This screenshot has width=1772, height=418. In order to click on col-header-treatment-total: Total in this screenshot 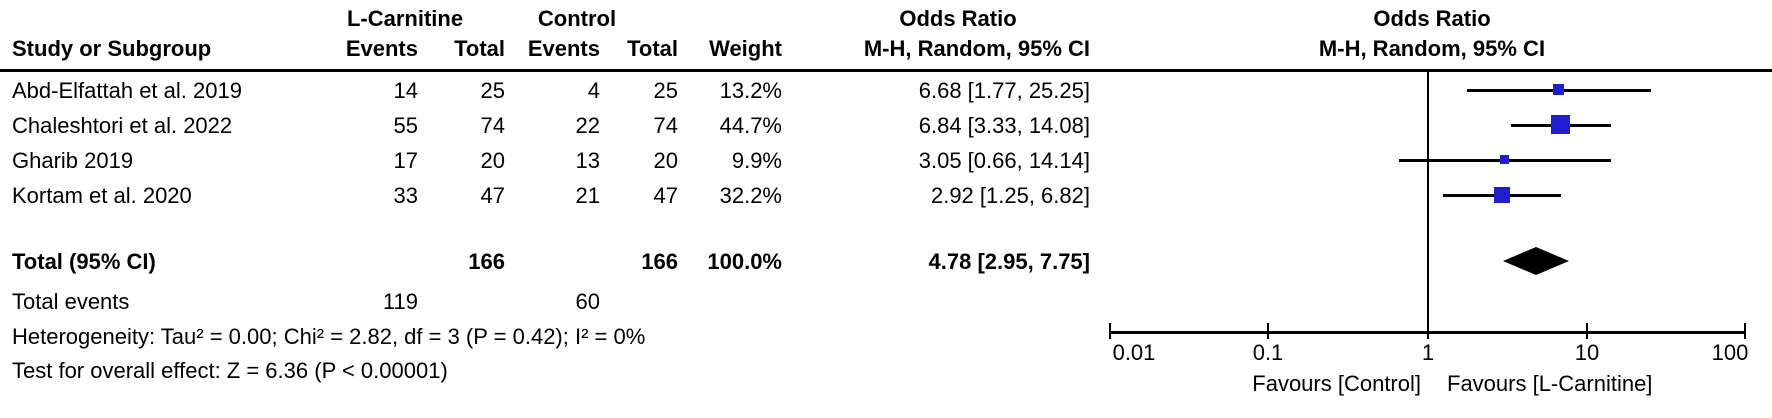, I will do `click(479, 48)`.